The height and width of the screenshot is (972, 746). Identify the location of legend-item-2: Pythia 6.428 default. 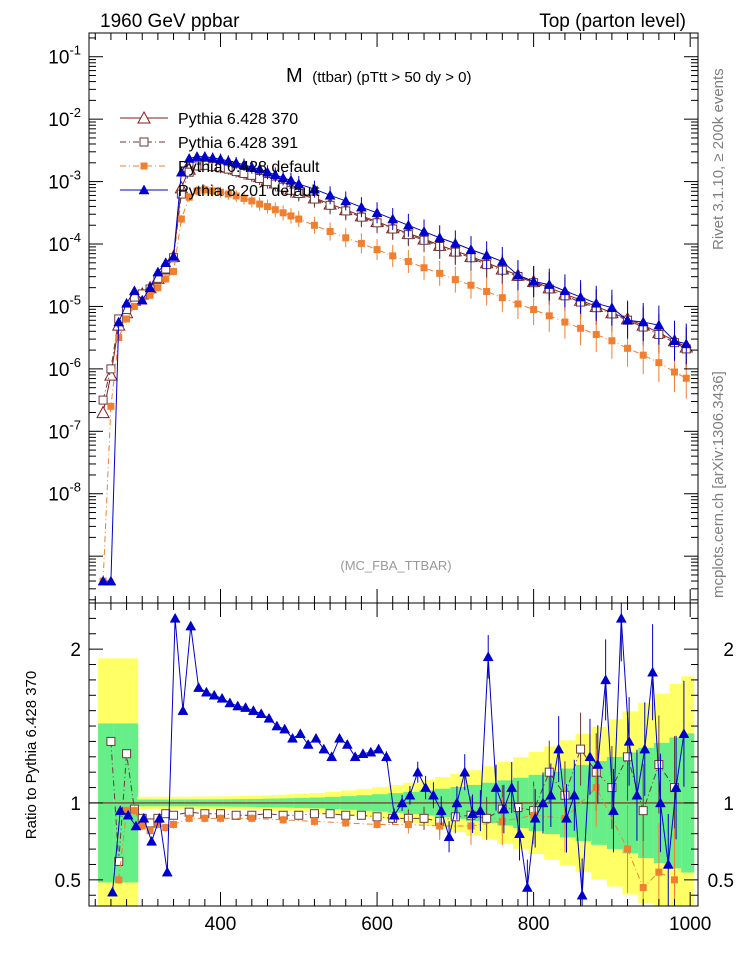
(220, 167).